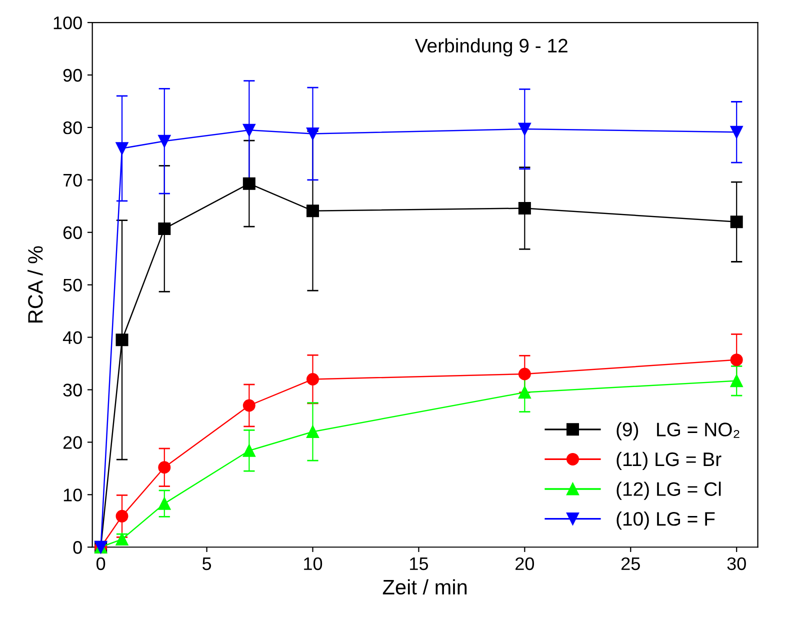 The image size is (796, 626). I want to click on y-tick-label: 70, so click(72, 180).